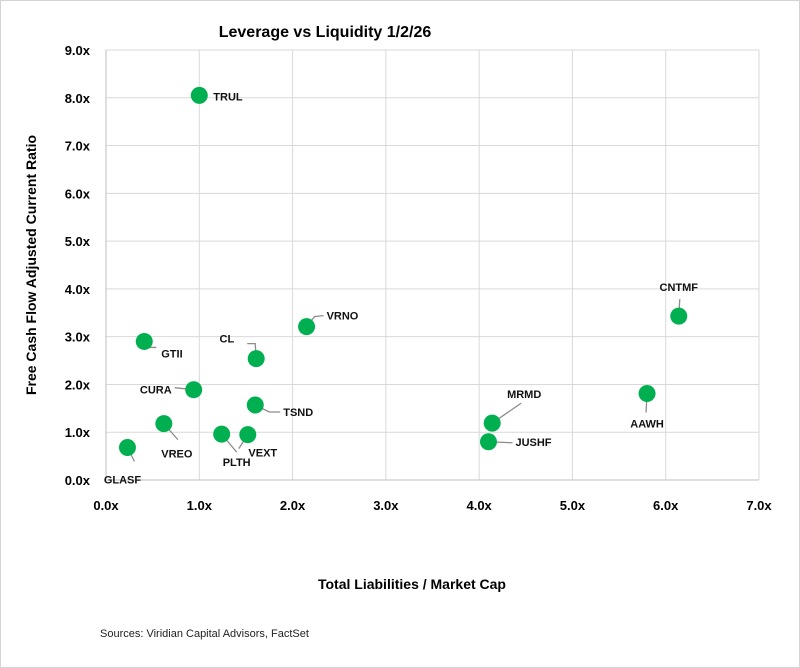 This screenshot has height=668, width=800. Describe the element at coordinates (293, 505) in the screenshot. I see `x-tick-label: 2.0x` at that location.